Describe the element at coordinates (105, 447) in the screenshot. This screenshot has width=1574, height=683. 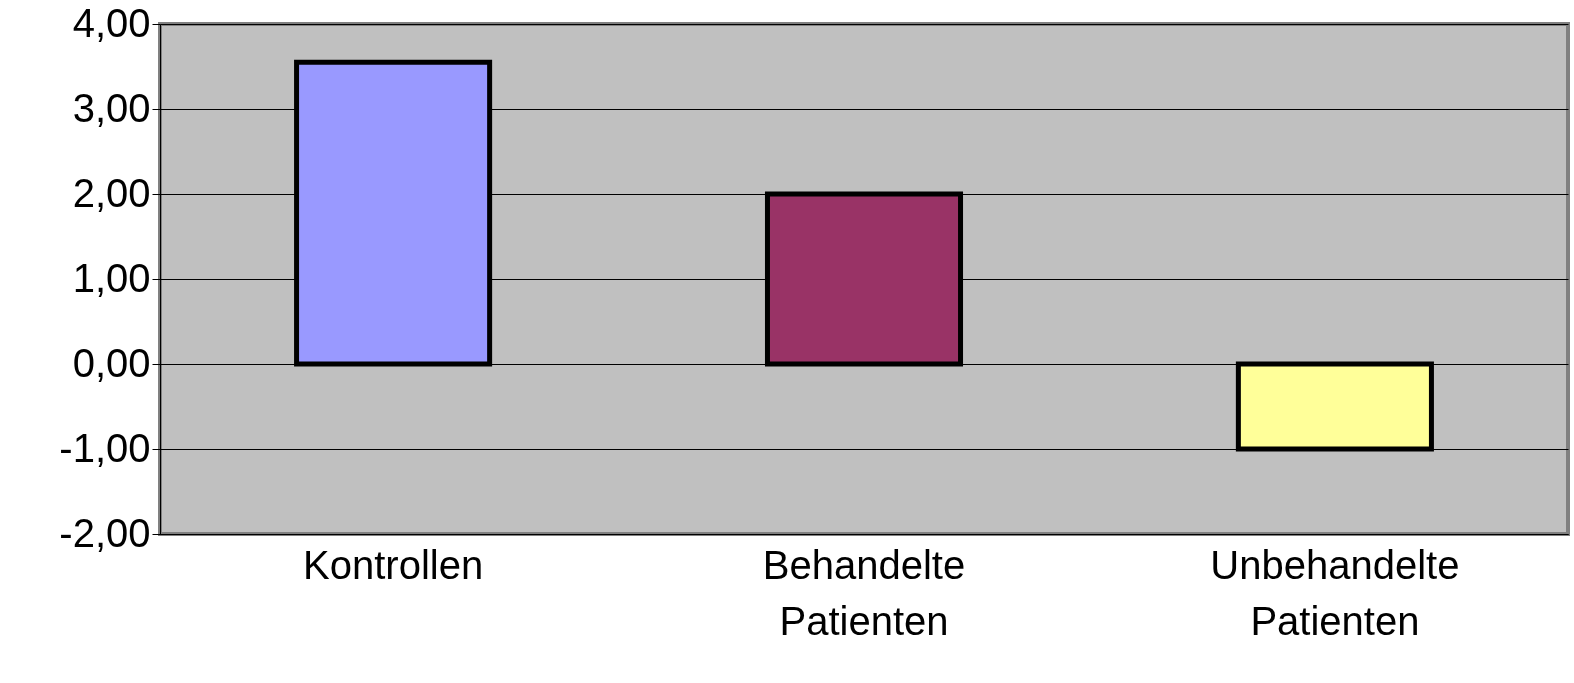
I see `y-tick-label: -1,00` at that location.